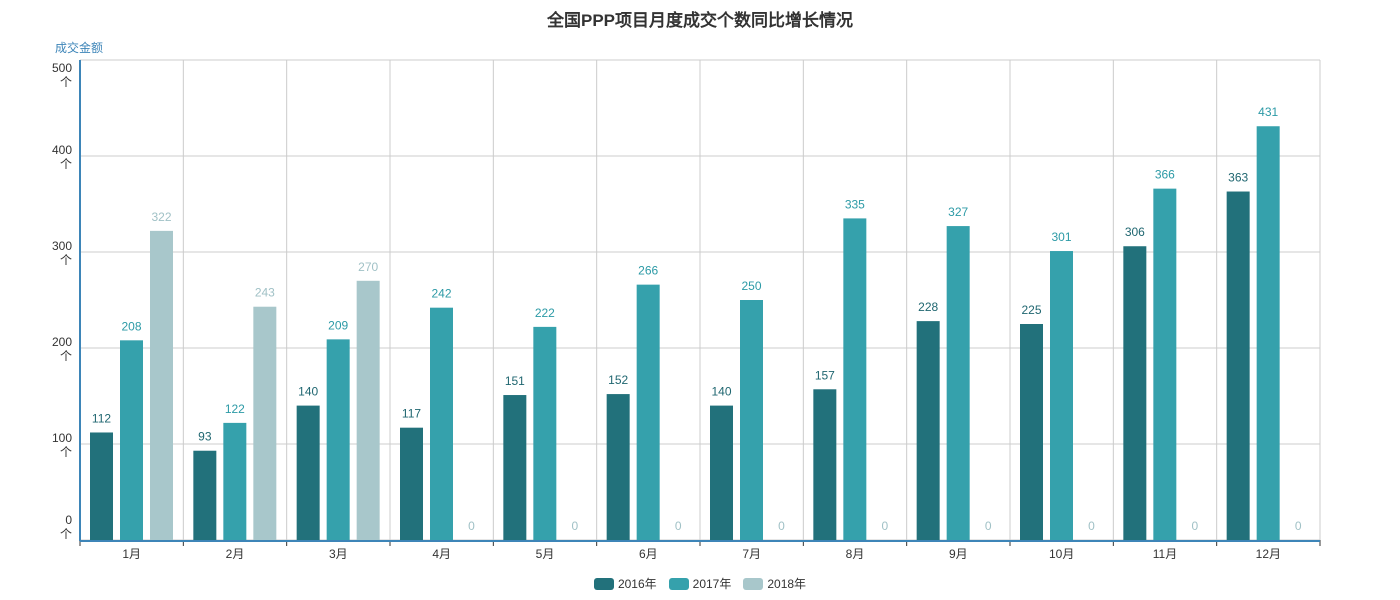 This screenshot has height=600, width=1400. What do you see at coordinates (62, 246) in the screenshot?
I see `y-tick-label: 300` at bounding box center [62, 246].